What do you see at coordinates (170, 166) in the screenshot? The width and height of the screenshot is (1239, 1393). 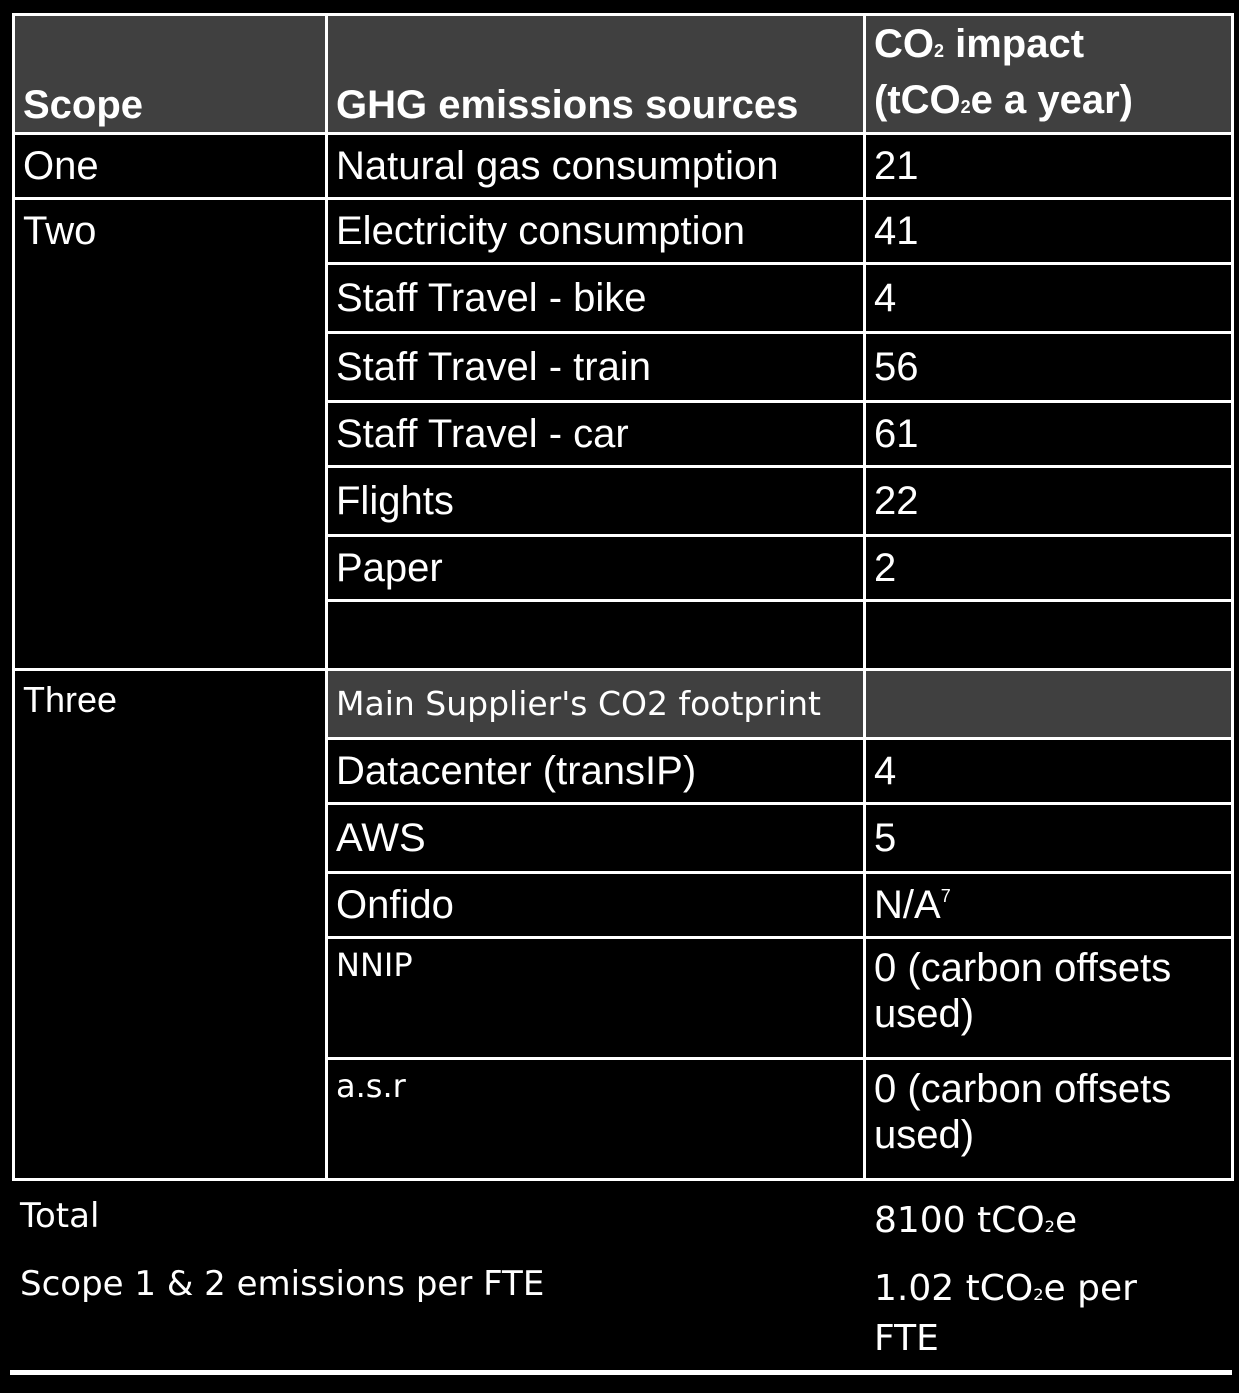 I see `scope-one: One` at bounding box center [170, 166].